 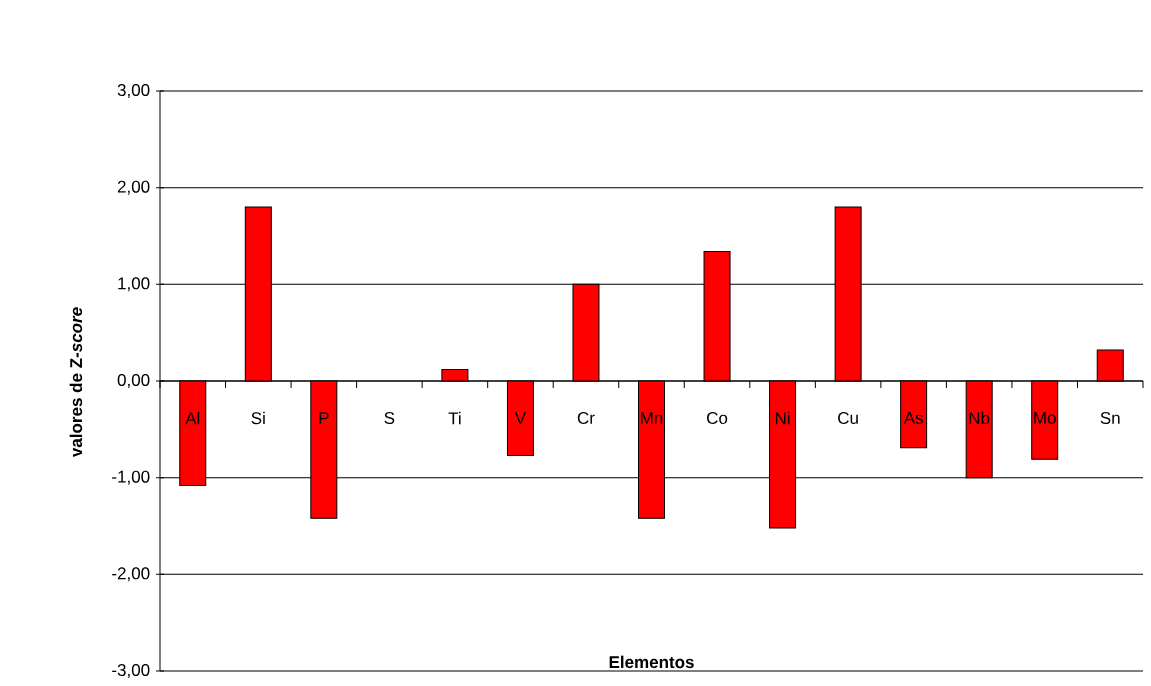 What do you see at coordinates (324, 418) in the screenshot?
I see `x-tick-label: P` at bounding box center [324, 418].